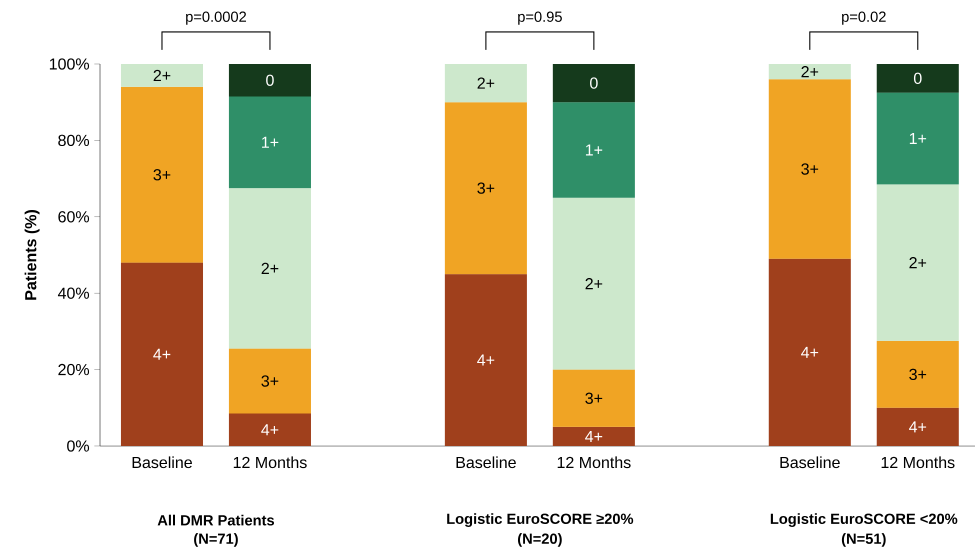  Describe the element at coordinates (74, 293) in the screenshot. I see `y-tick-label: 40%` at that location.